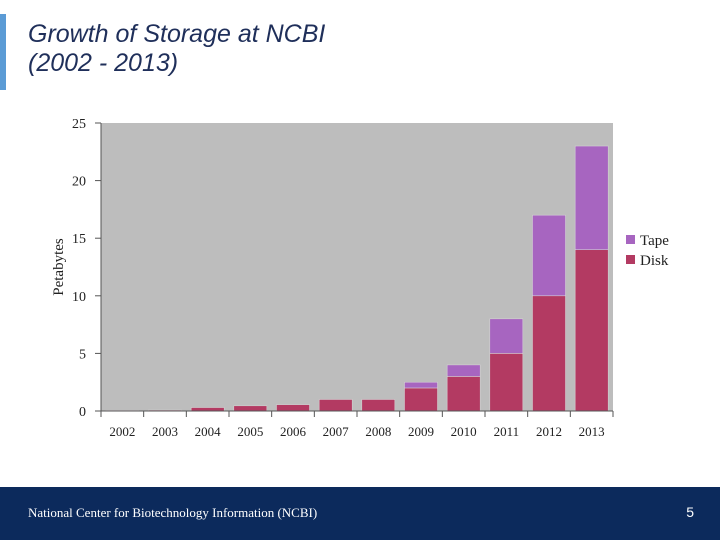  What do you see at coordinates (463, 370) in the screenshot?
I see `bar-tape-2010` at bounding box center [463, 370].